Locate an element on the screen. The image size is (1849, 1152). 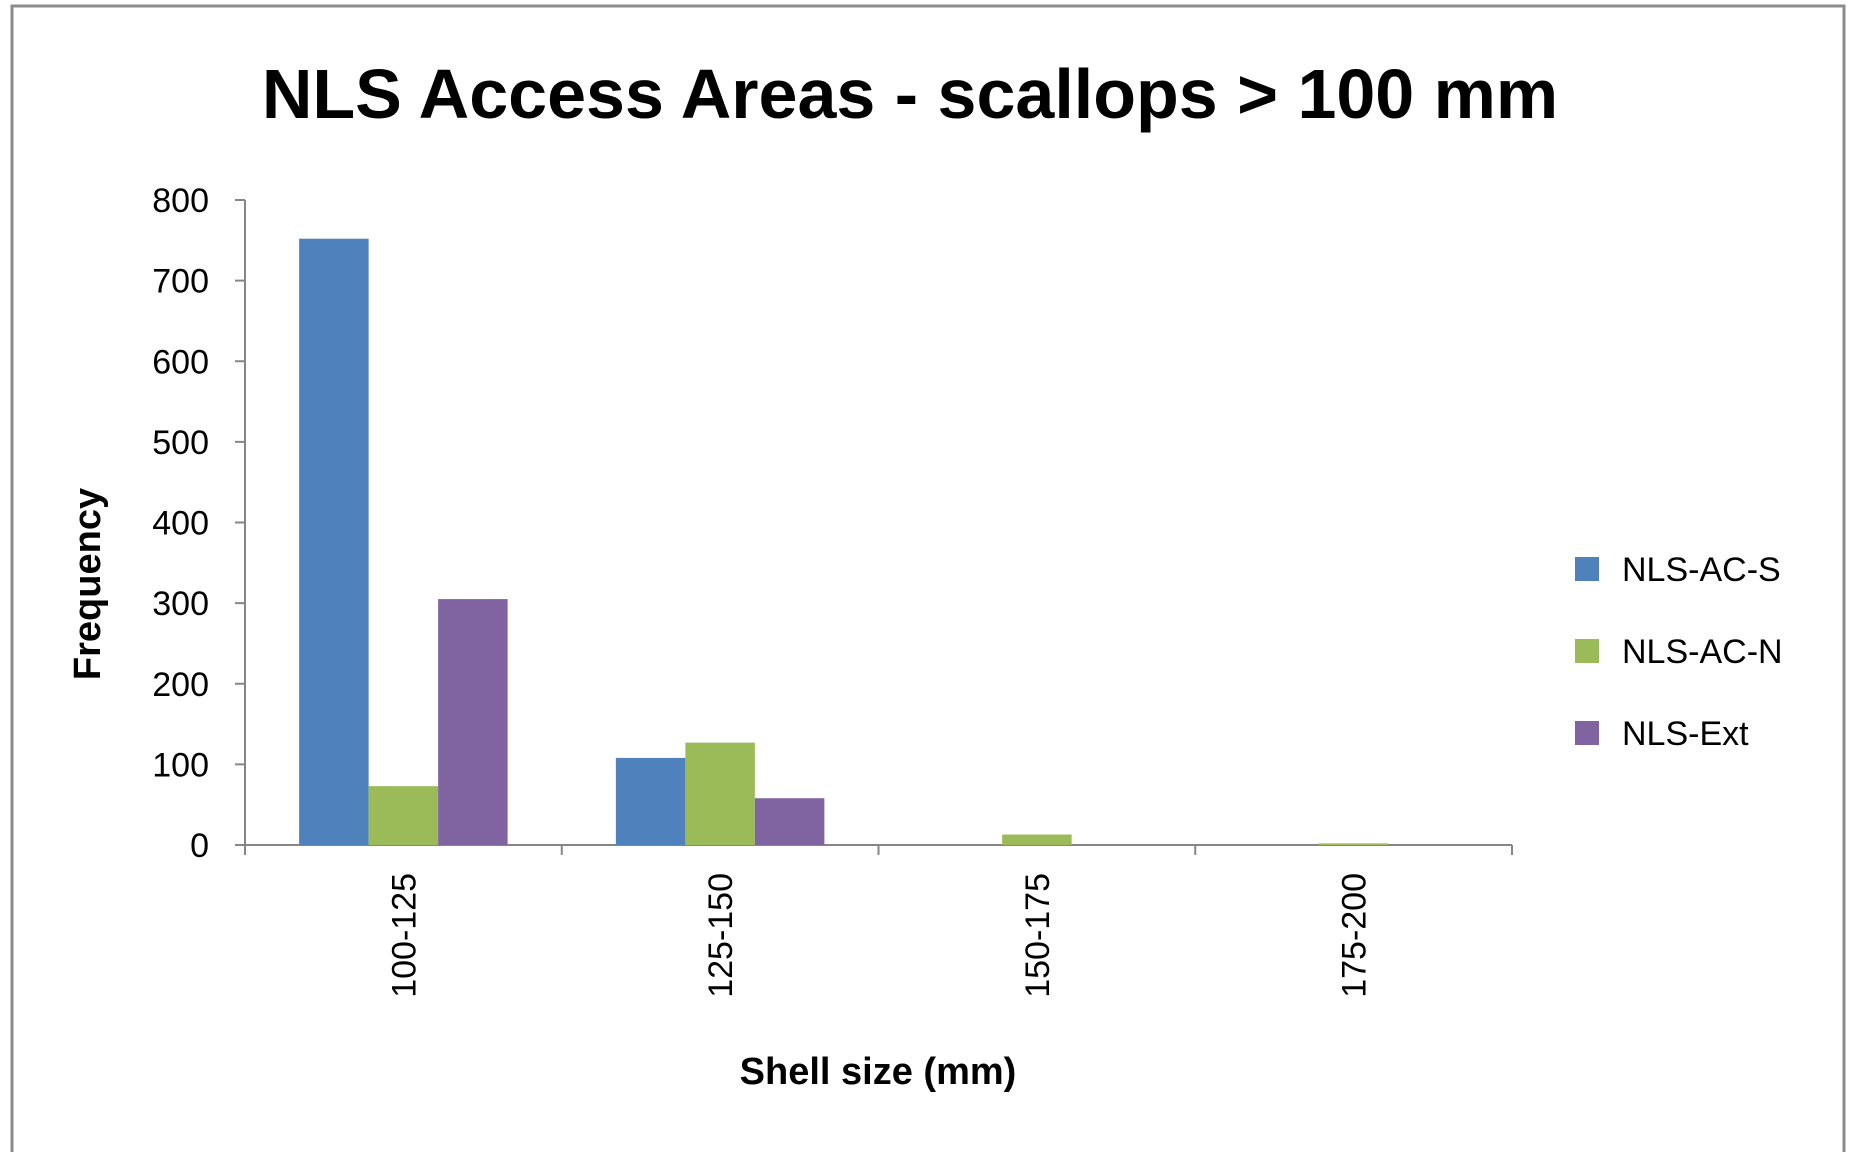
y-tick-label: 600 is located at coordinates (180, 362).